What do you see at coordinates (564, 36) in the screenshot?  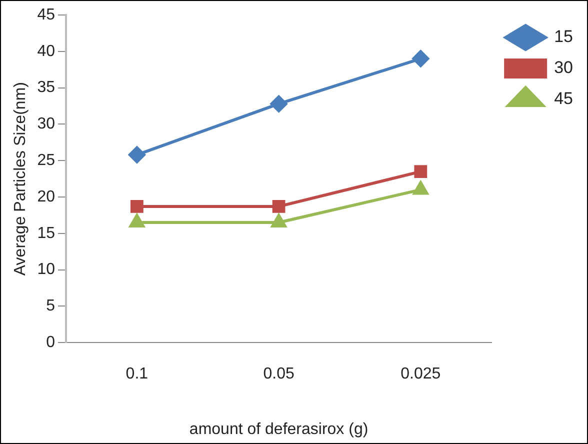 I see `legend-label: 15` at bounding box center [564, 36].